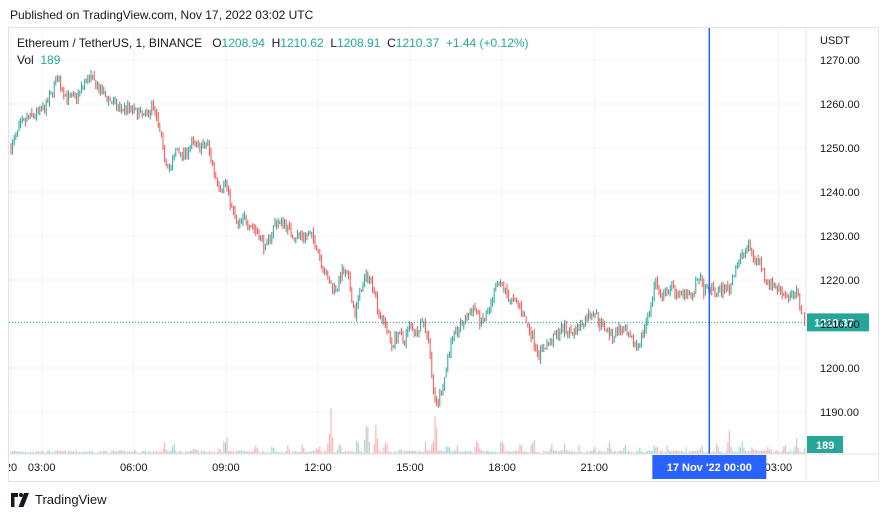 The width and height of the screenshot is (891, 518). Describe the element at coordinates (594, 468) in the screenshot. I see `time-tick-label: 21:00` at that location.